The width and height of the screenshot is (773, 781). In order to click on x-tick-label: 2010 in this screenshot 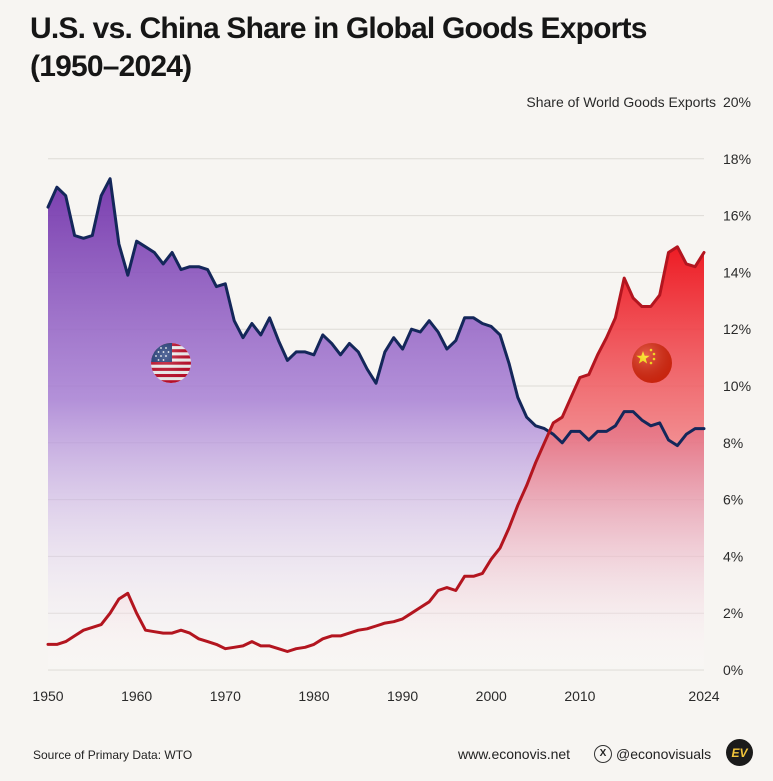, I will do `click(579, 696)`.